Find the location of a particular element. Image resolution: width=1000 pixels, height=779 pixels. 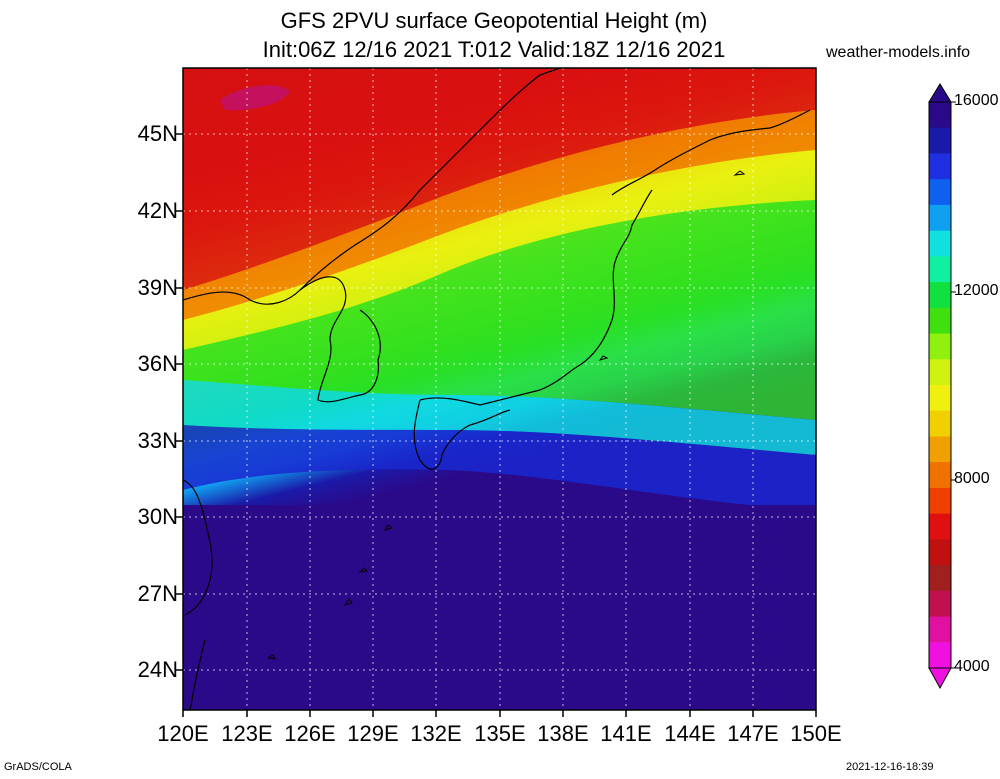

x-tick-label: 147E is located at coordinates (753, 733).